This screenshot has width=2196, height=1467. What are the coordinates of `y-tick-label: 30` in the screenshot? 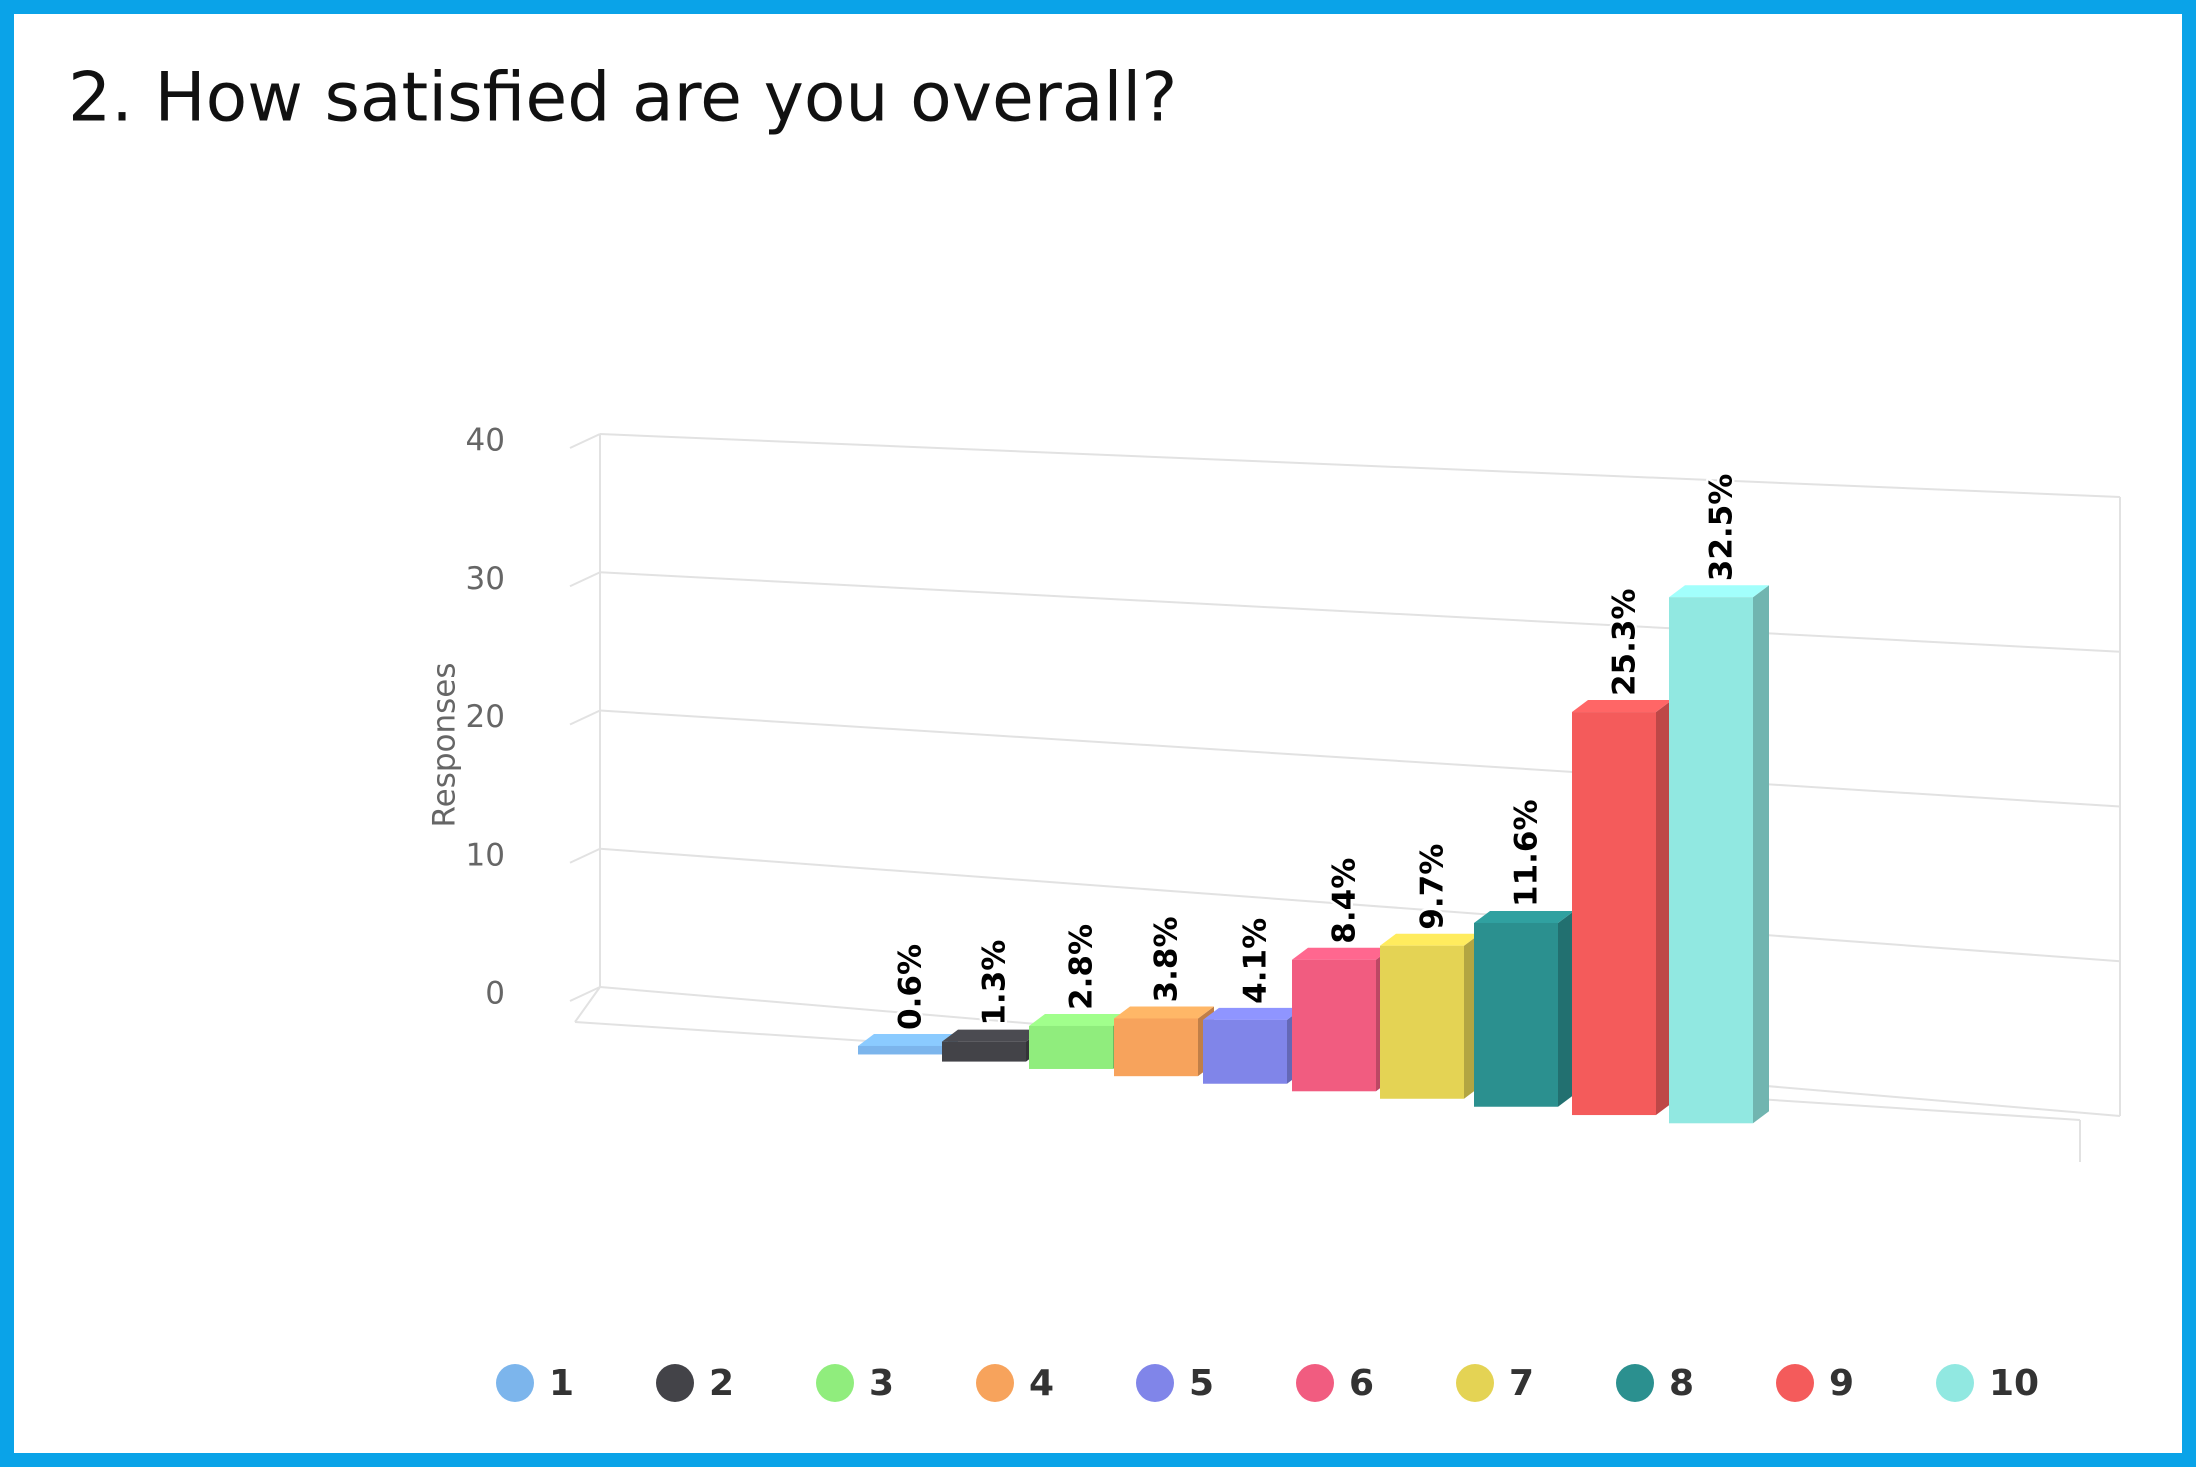 It's located at (485, 579).